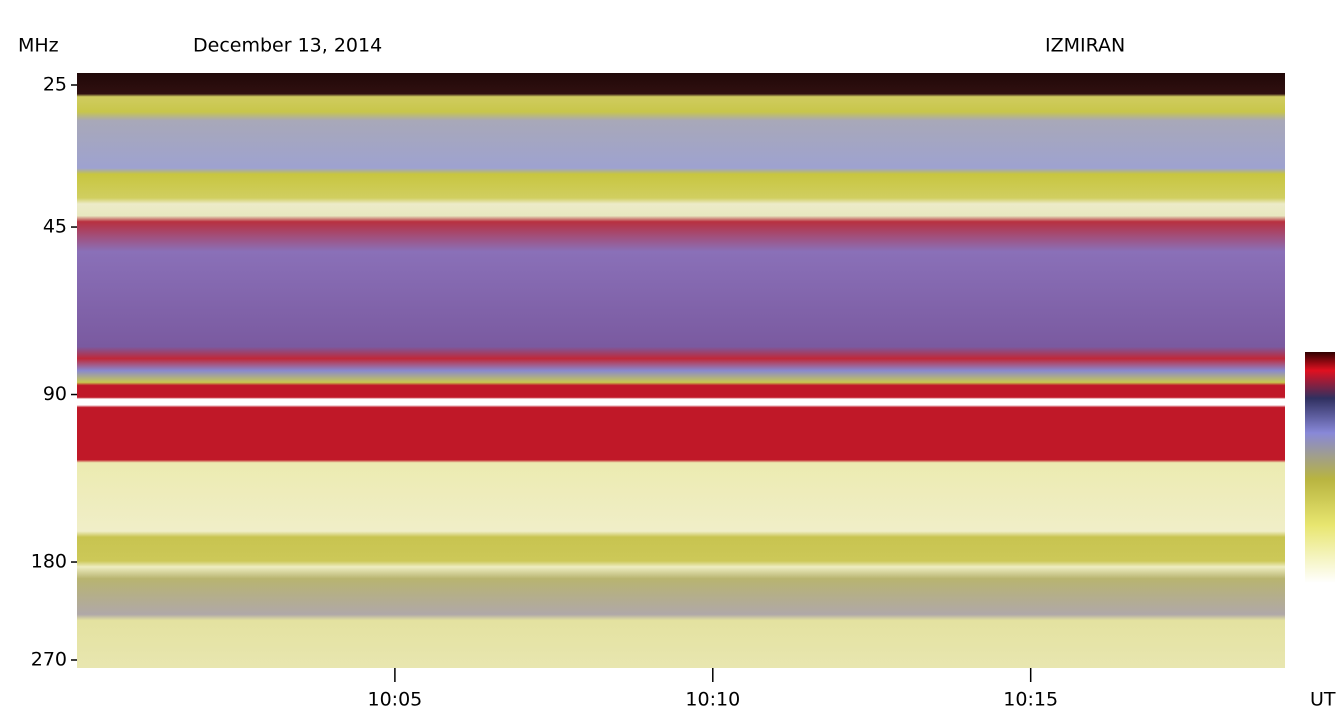 This screenshot has height=727, width=1341. I want to click on y-tick-label: 180, so click(49, 562).